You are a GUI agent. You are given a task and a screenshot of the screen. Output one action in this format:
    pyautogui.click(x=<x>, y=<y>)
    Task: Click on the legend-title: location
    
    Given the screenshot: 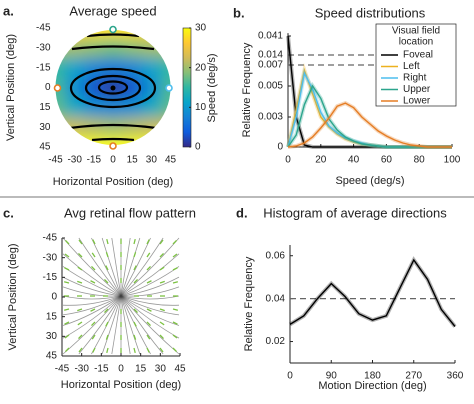 What is the action you would take?
    pyautogui.click(x=416, y=42)
    